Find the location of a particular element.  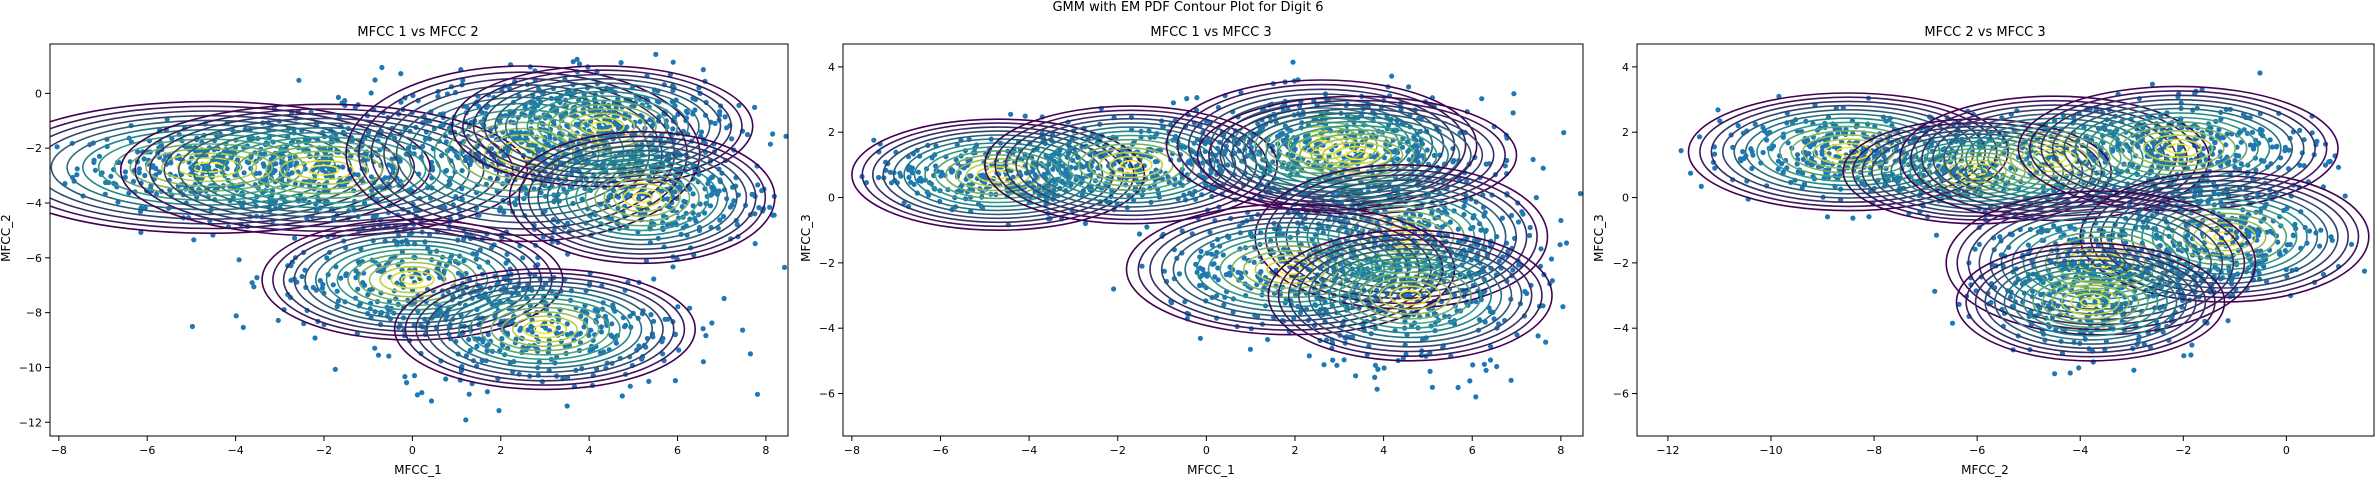

panel-3-ylabel: MFCC_3 is located at coordinates (1599, 238).